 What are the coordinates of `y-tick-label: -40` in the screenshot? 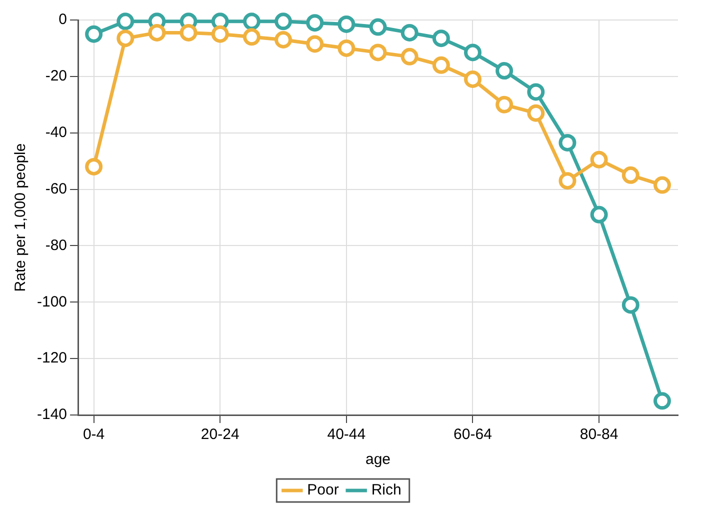 It's located at (56, 132).